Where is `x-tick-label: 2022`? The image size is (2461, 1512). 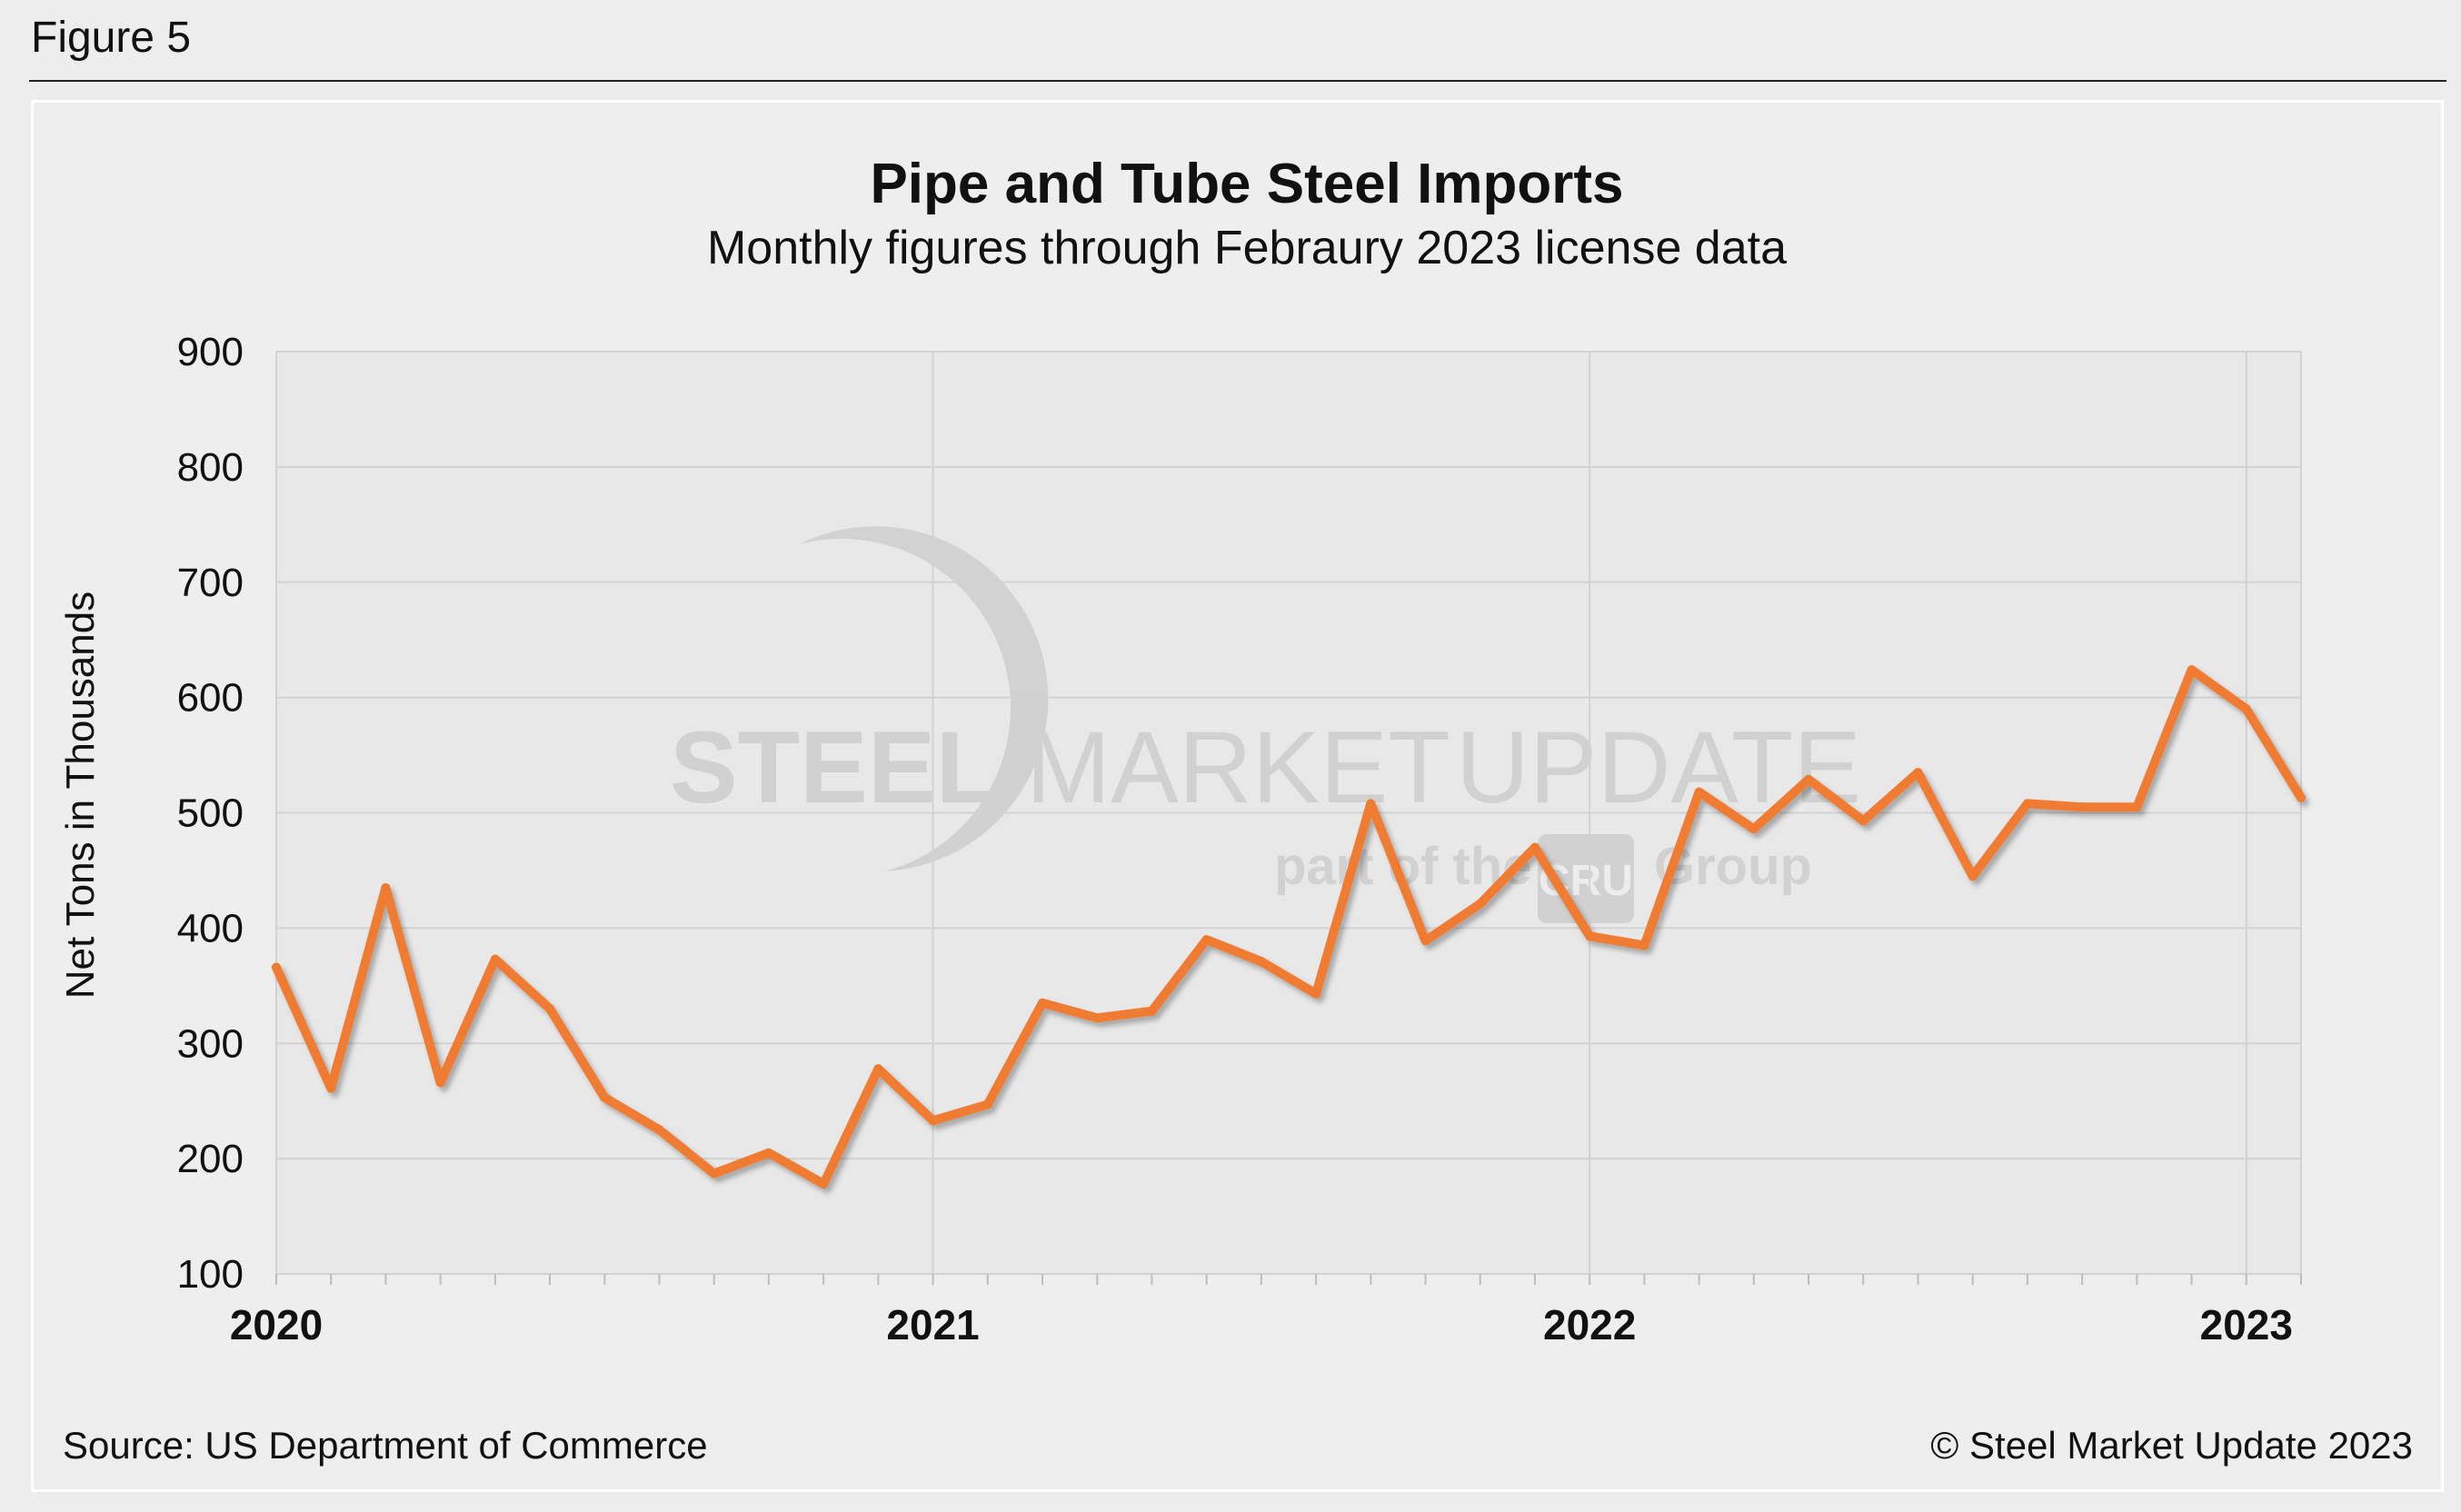 x-tick-label: 2022 is located at coordinates (1589, 1324).